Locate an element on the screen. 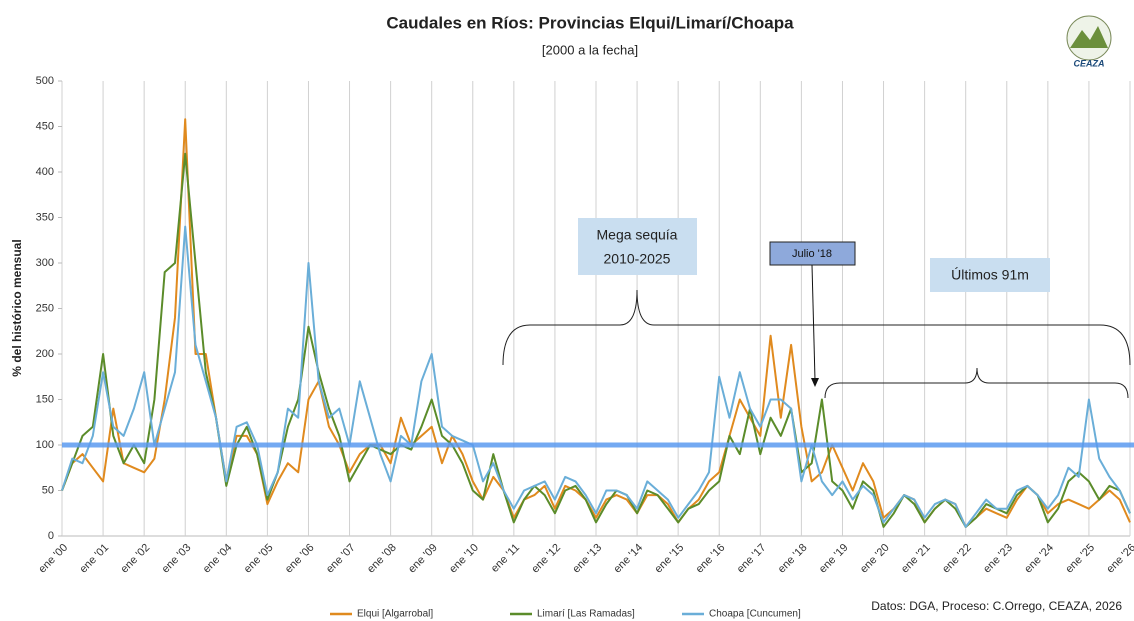  x-tick-label: ene '17 is located at coordinates (752, 559).